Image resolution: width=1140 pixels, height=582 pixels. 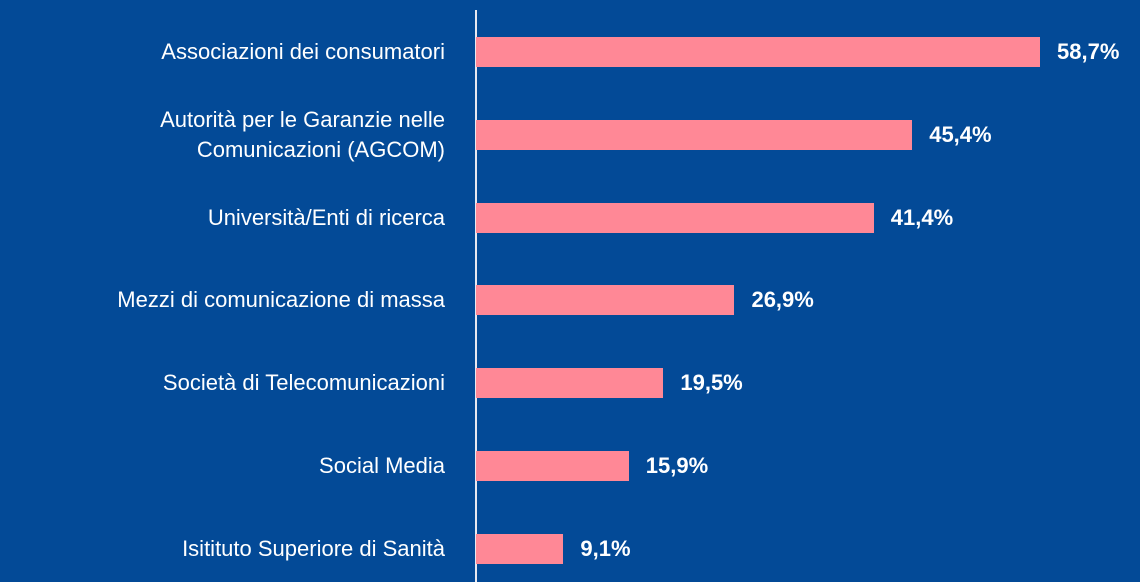 I want to click on data-label: 19,5%, so click(x=711, y=383).